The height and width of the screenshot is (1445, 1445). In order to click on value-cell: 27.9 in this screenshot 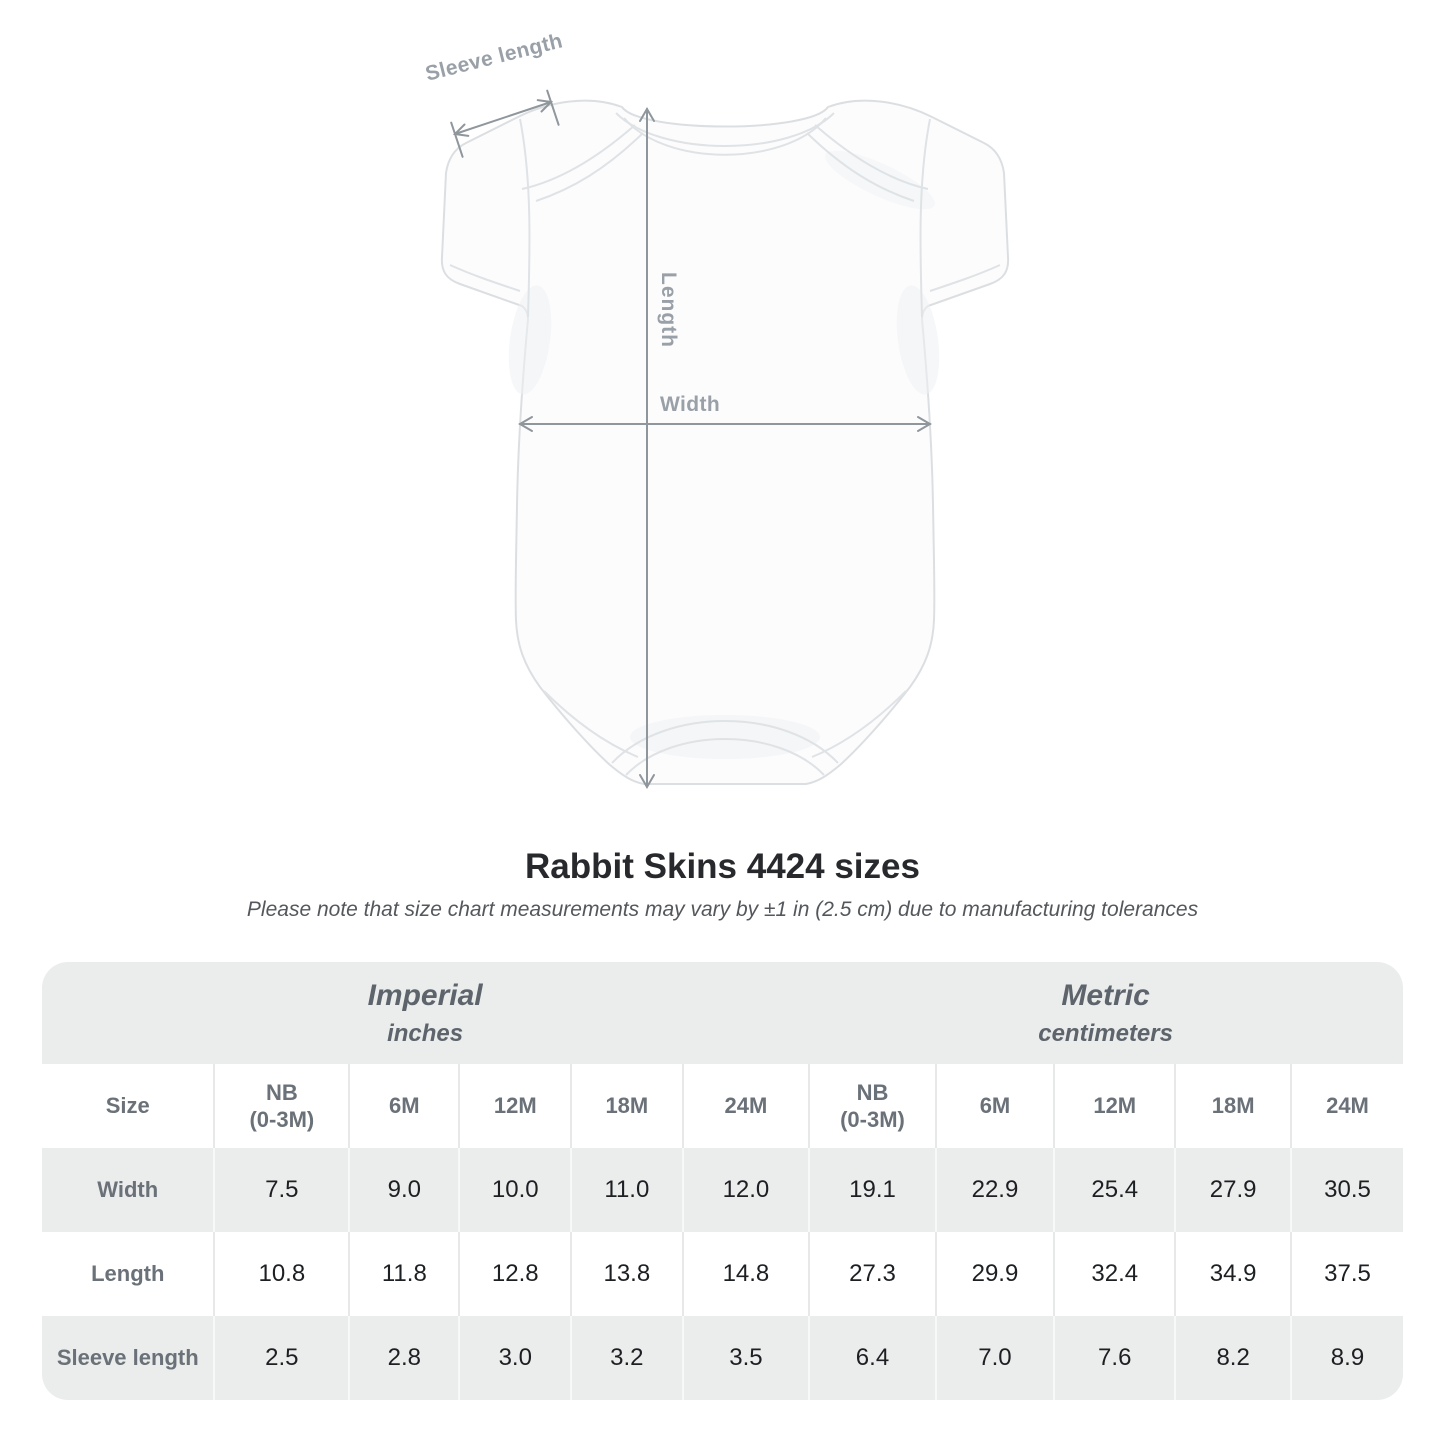, I will do `click(1232, 1190)`.